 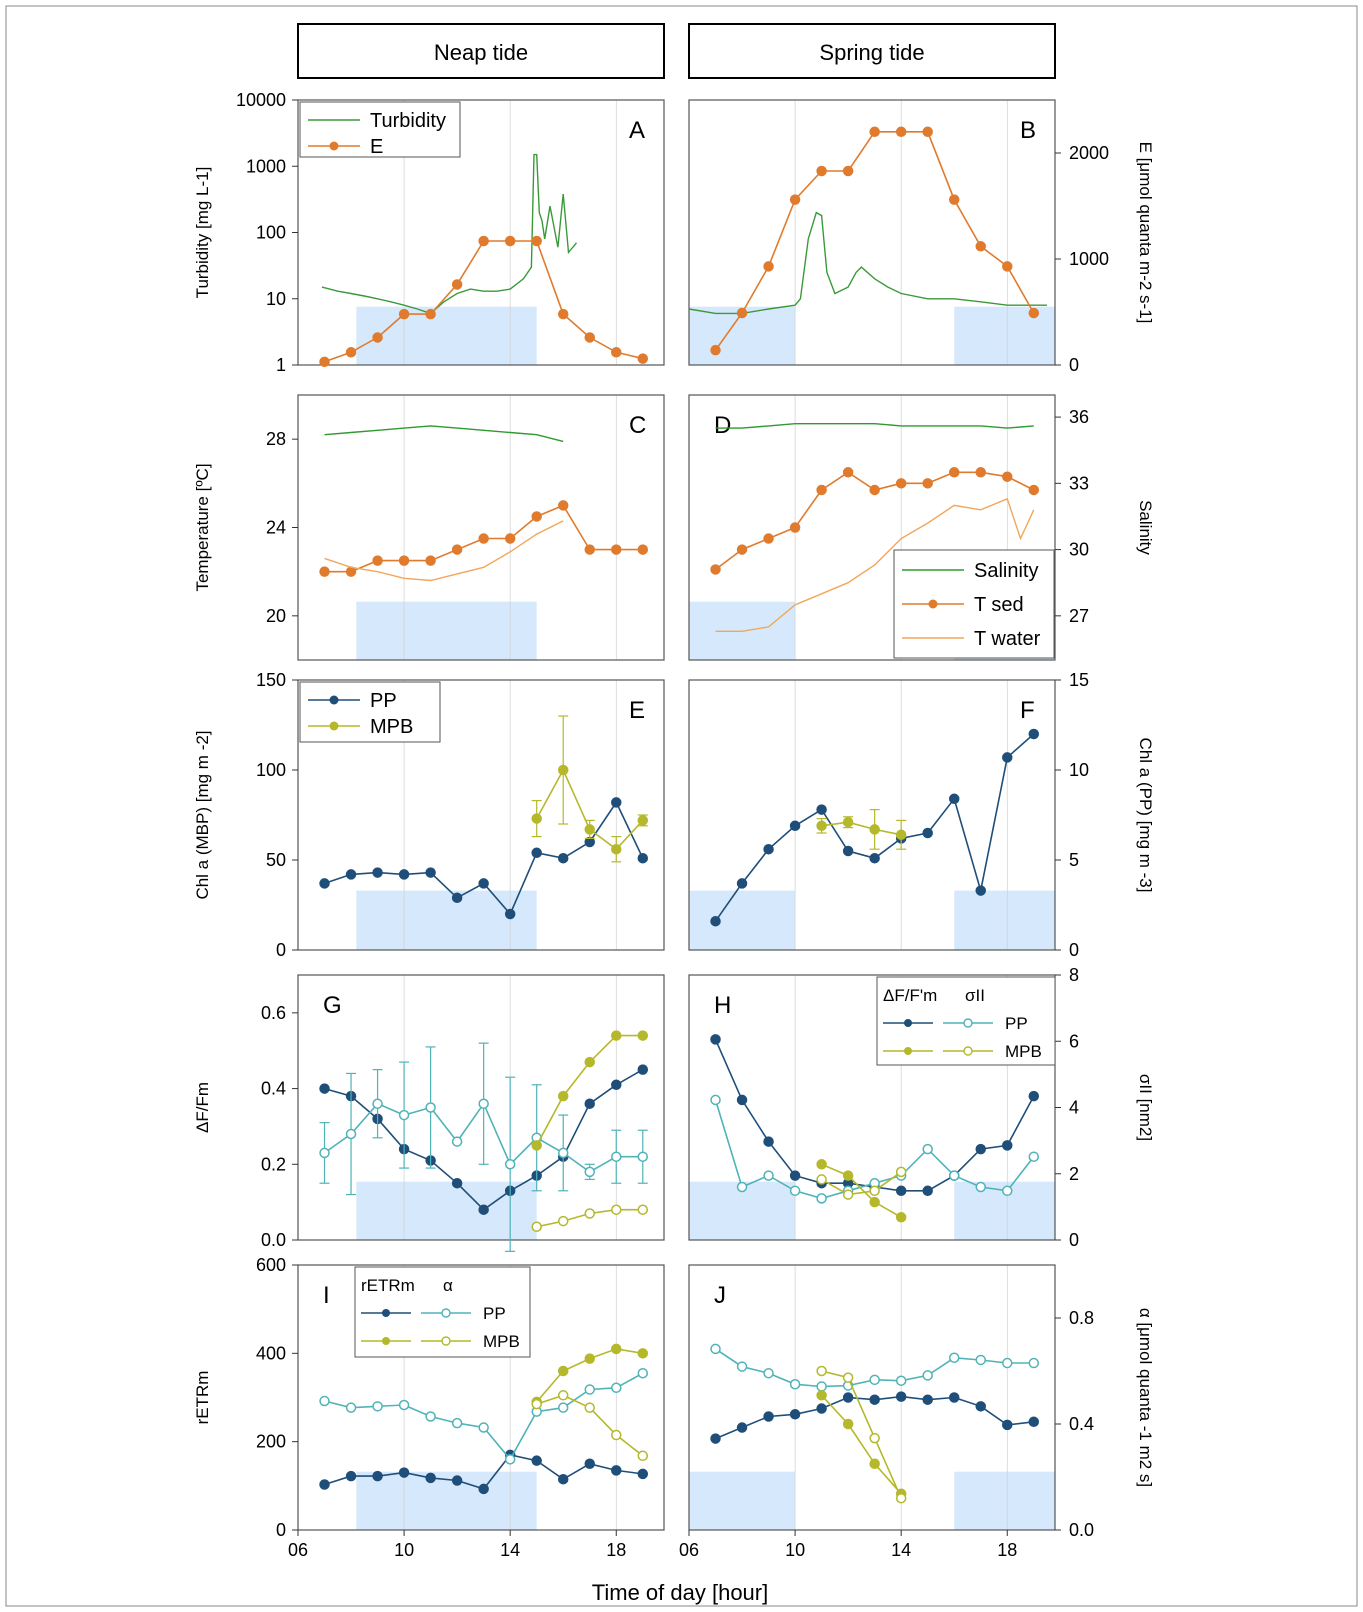 What do you see at coordinates (481, 52) in the screenshot?
I see `neap-header: Neap tide` at bounding box center [481, 52].